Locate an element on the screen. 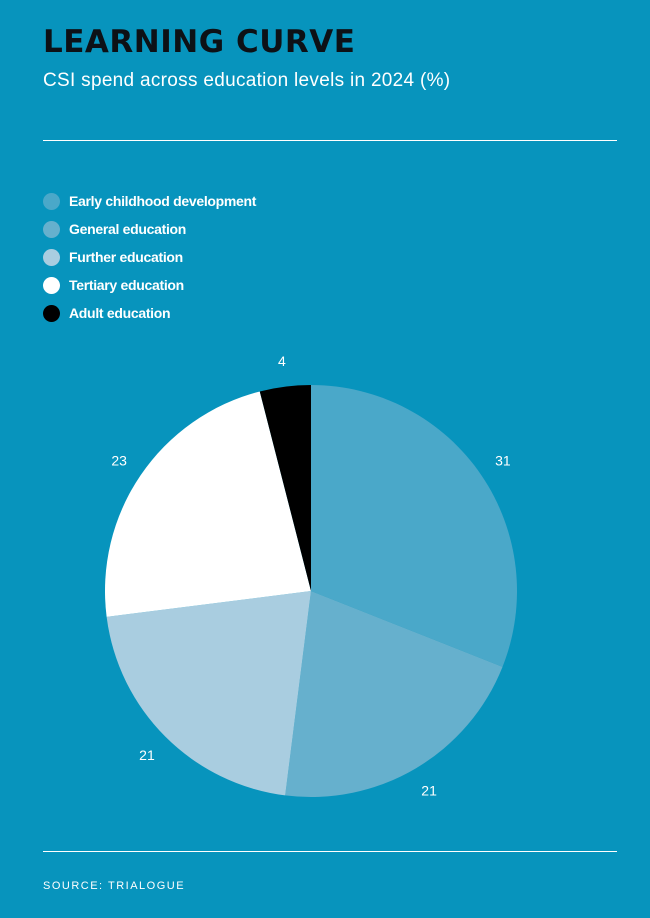  legend-item-adult-education: Adult education is located at coordinates (149, 313).